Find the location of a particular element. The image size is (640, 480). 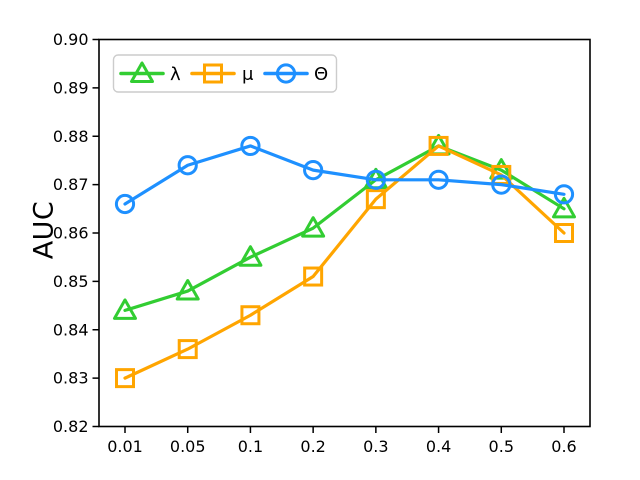

series-Θ is located at coordinates (344, 175).